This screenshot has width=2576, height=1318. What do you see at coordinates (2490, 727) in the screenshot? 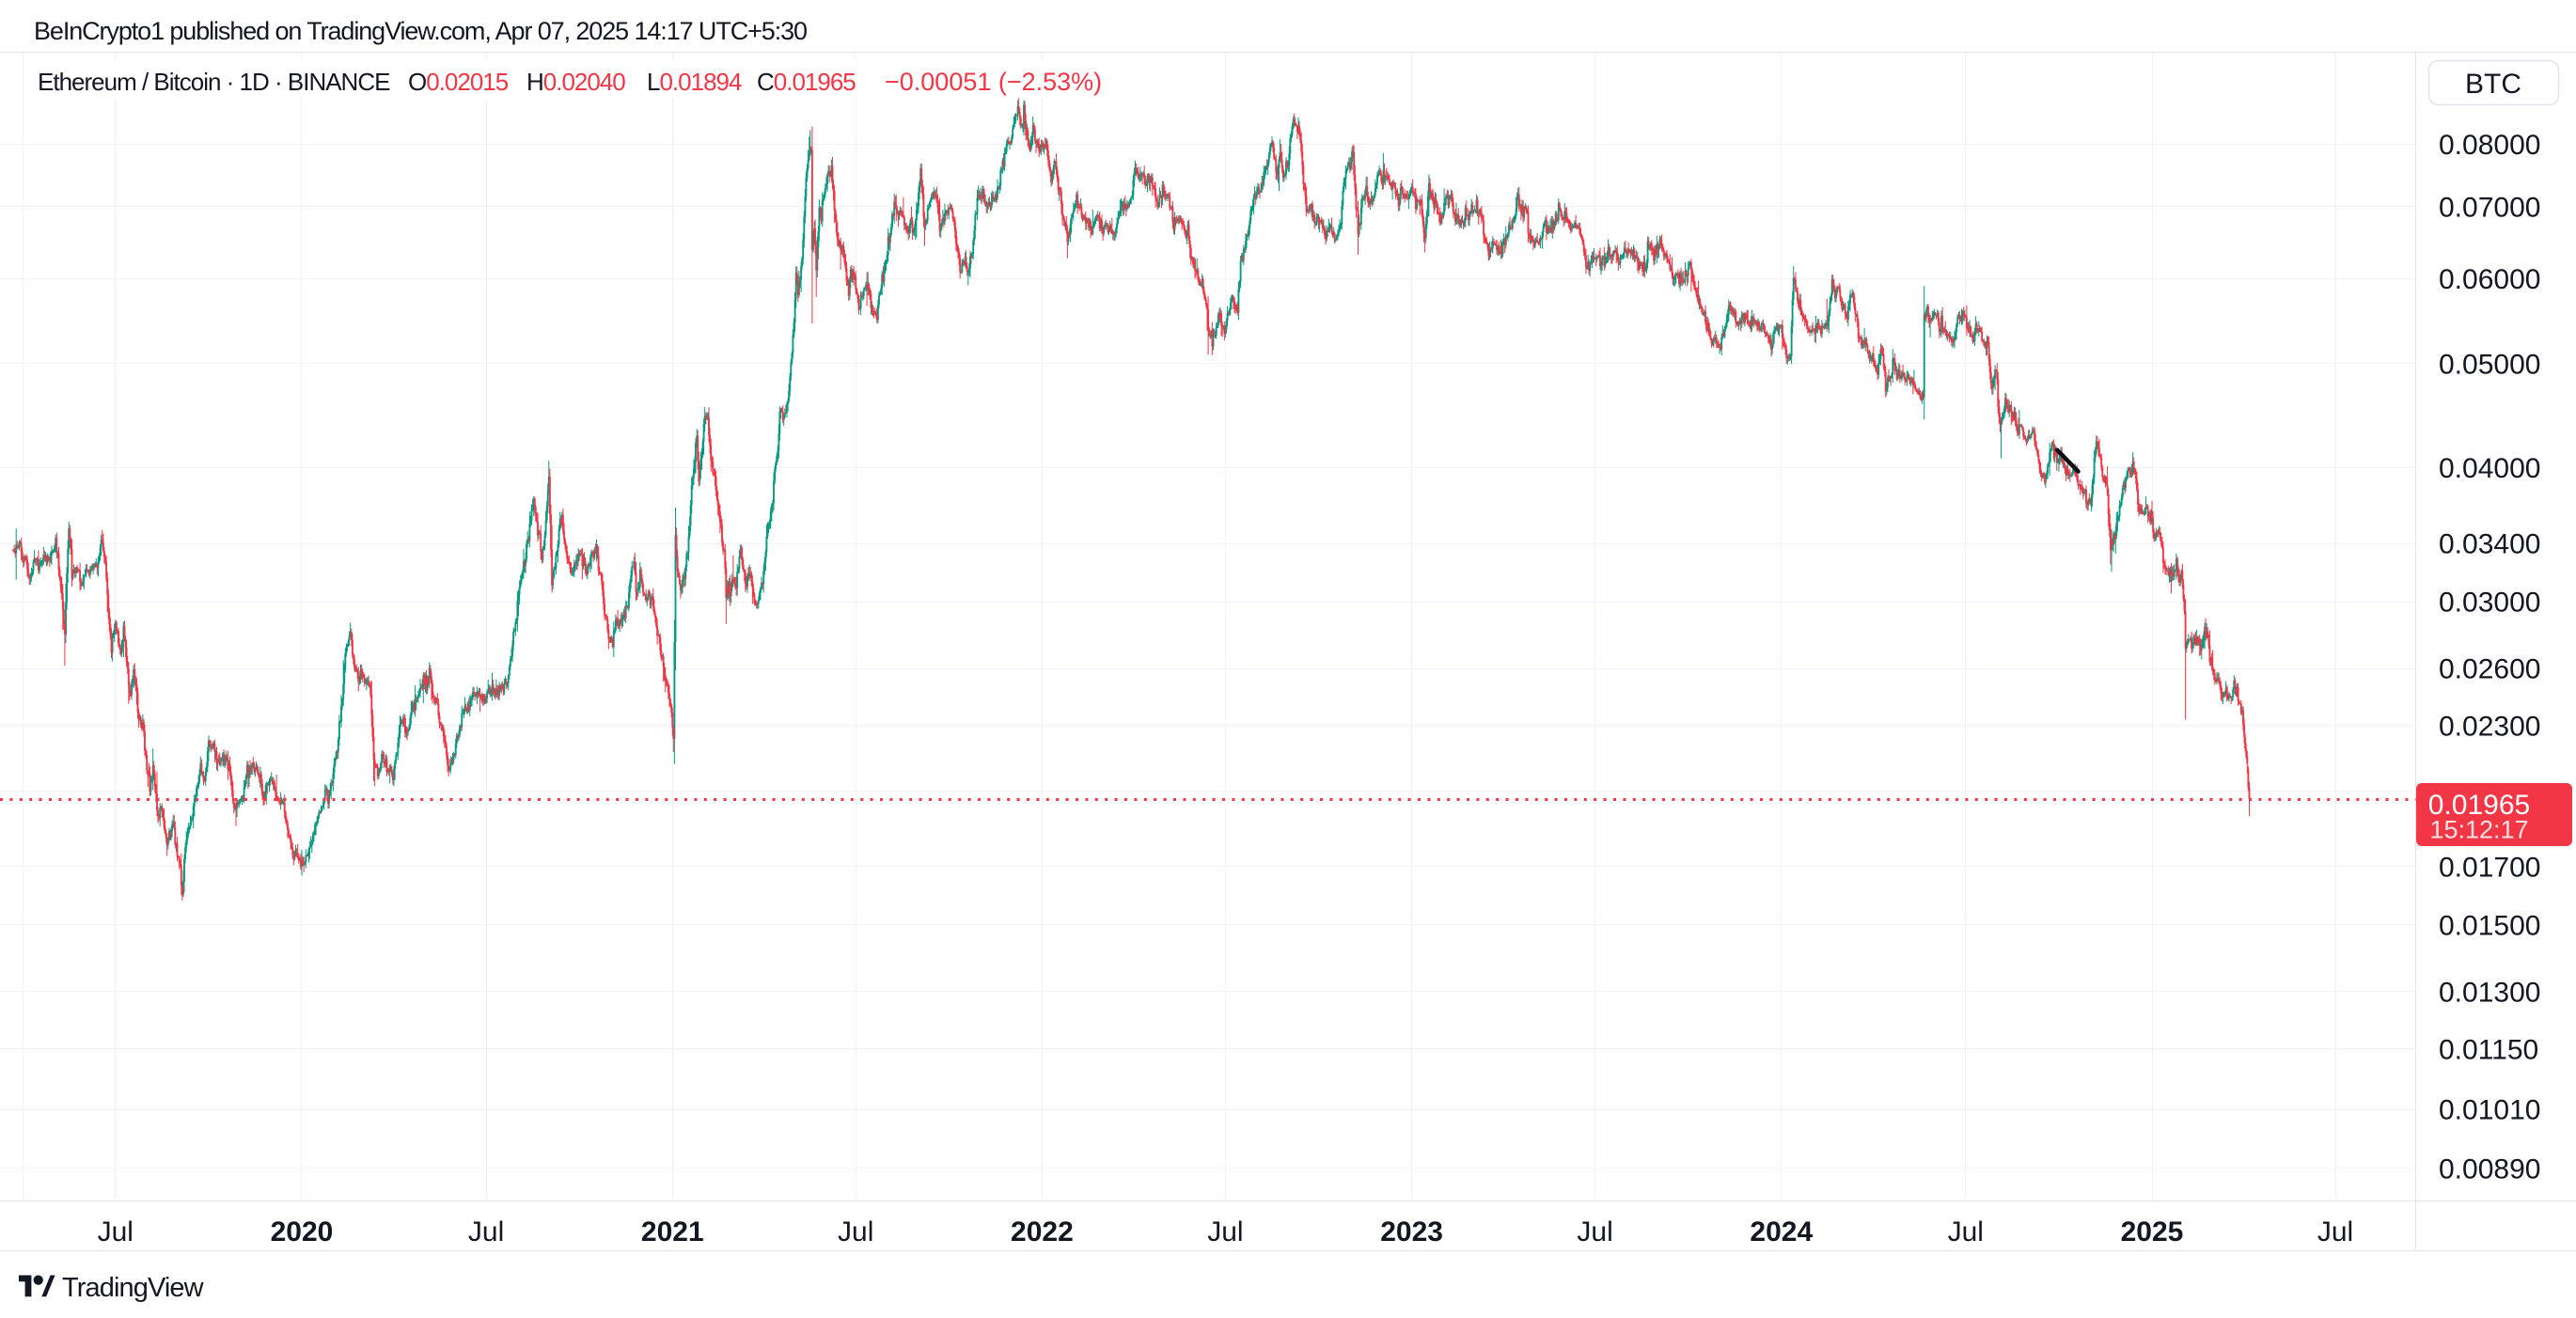
I see `svg-text: 0.02300` at bounding box center [2490, 727].